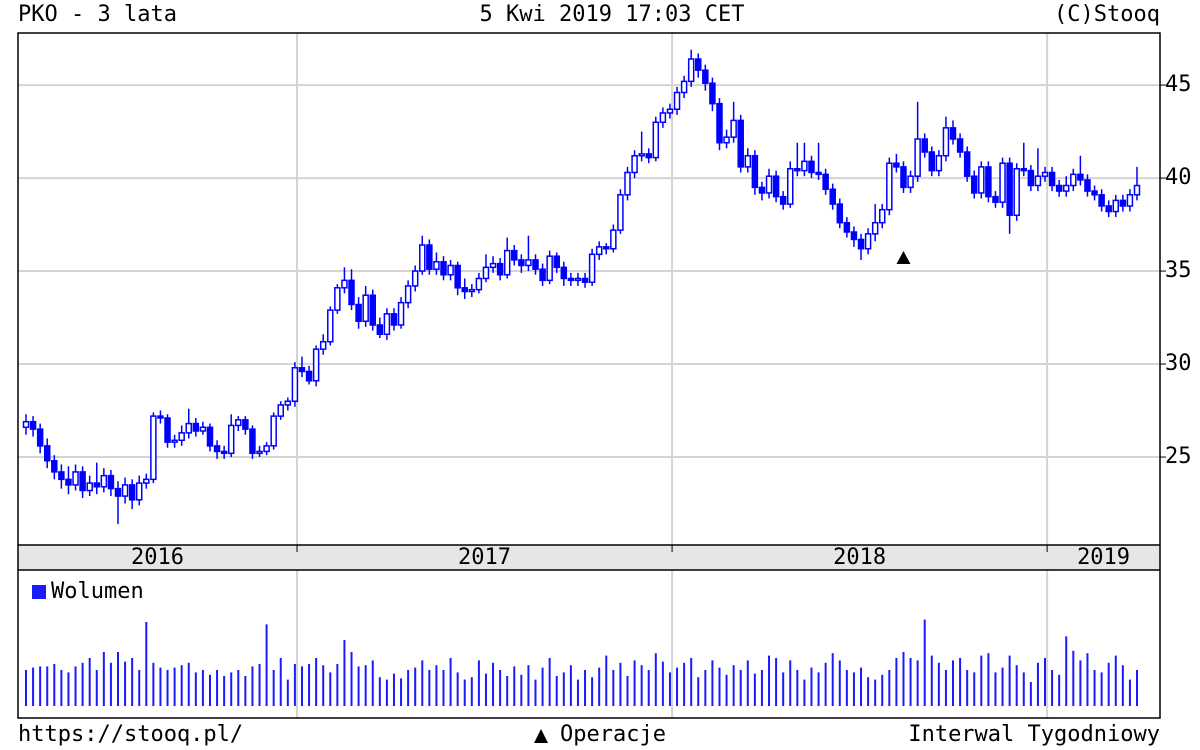 The image size is (1200, 750). What do you see at coordinates (1178, 177) in the screenshot?
I see `y-tick-label: 40` at bounding box center [1178, 177].